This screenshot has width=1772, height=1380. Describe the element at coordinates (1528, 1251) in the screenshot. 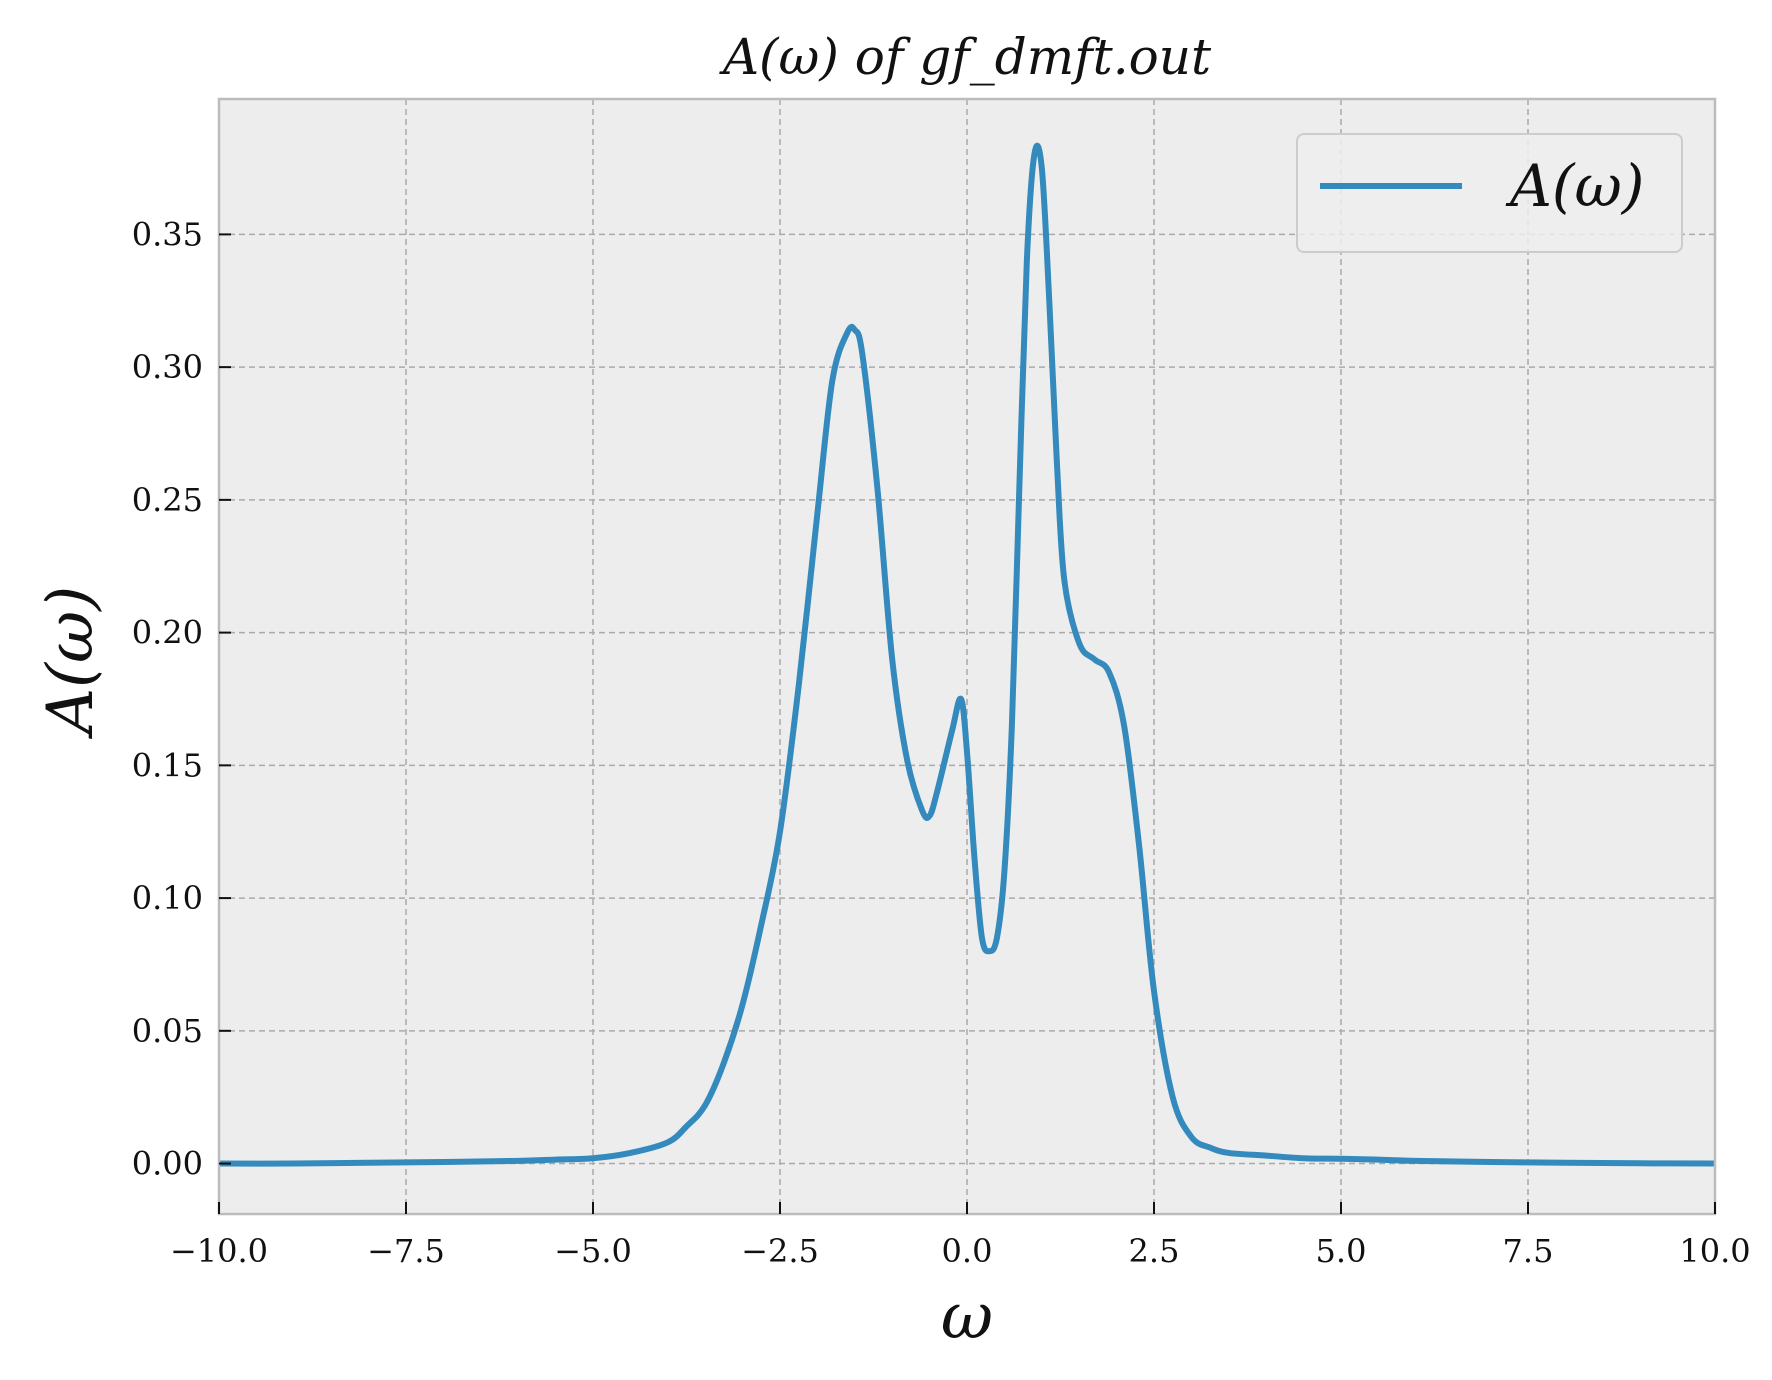

I see `x-tick-label: 7.5` at that location.